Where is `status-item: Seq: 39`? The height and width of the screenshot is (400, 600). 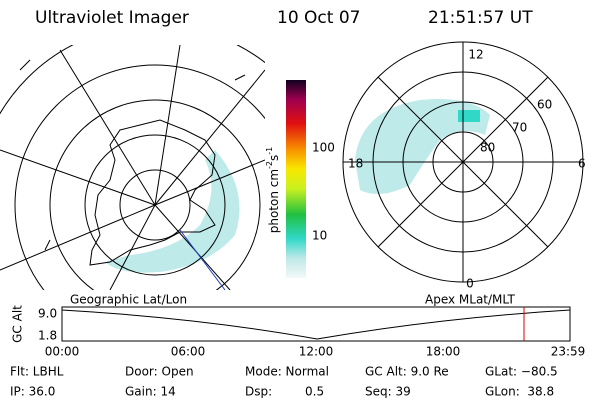
status-item: Seq: 39 is located at coordinates (388, 392).